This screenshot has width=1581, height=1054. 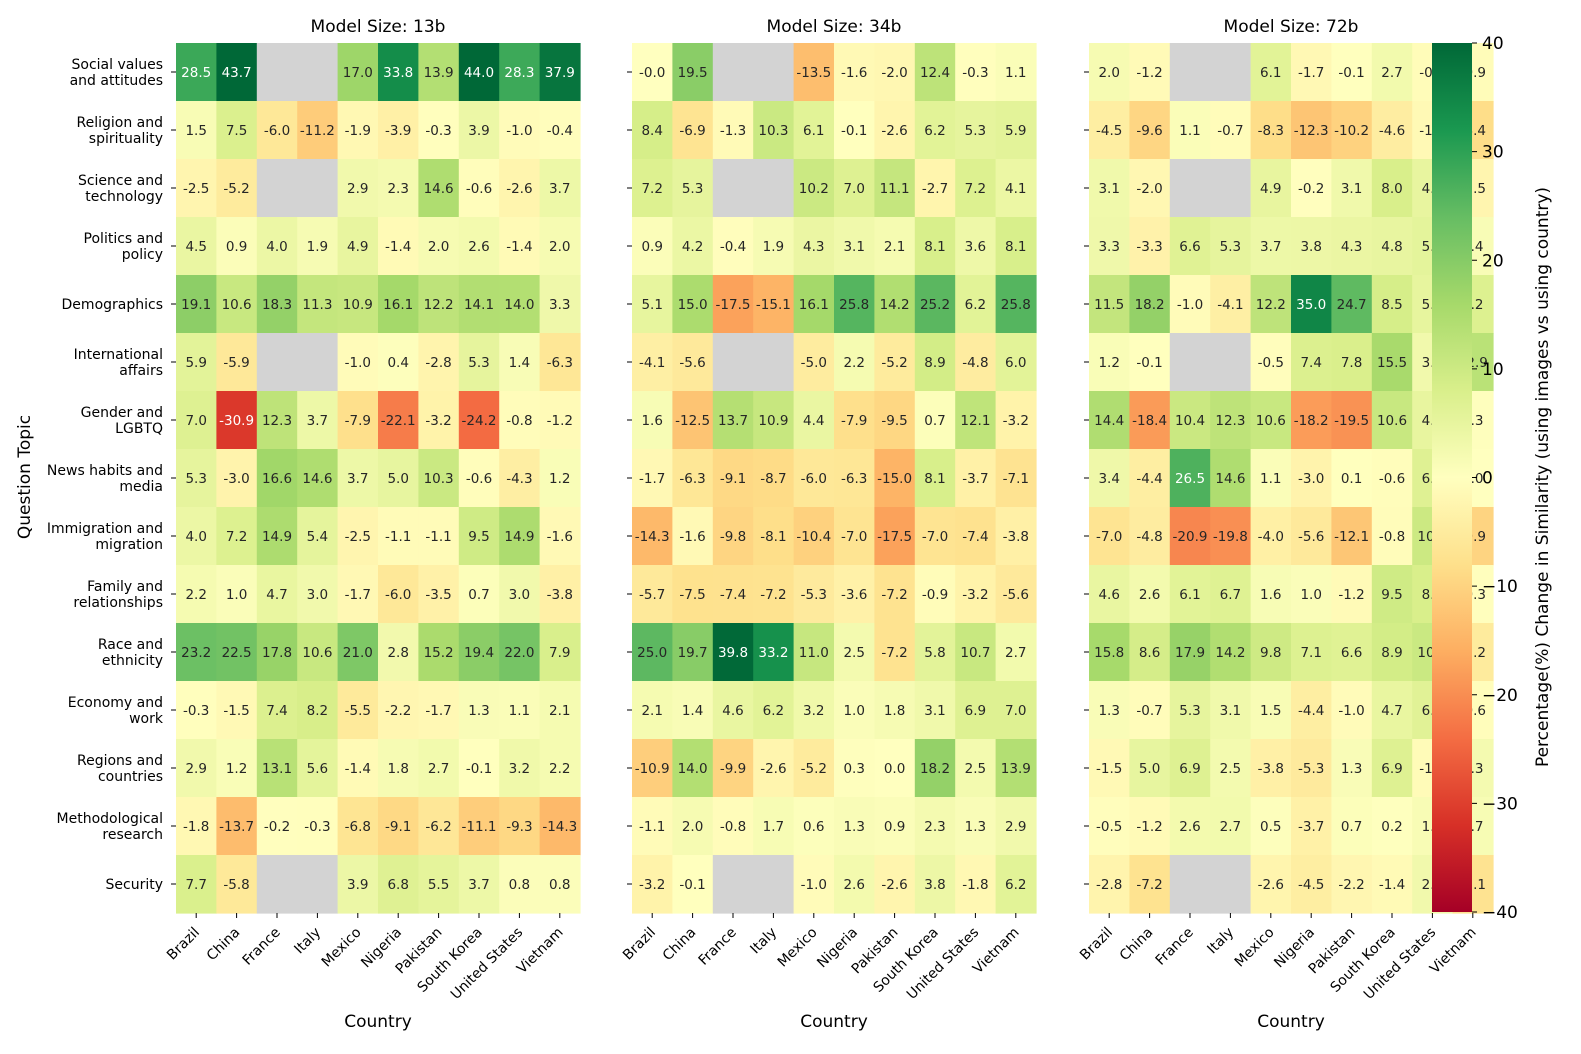 What do you see at coordinates (125, 587) in the screenshot?
I see `y-tick-label: Family and` at bounding box center [125, 587].